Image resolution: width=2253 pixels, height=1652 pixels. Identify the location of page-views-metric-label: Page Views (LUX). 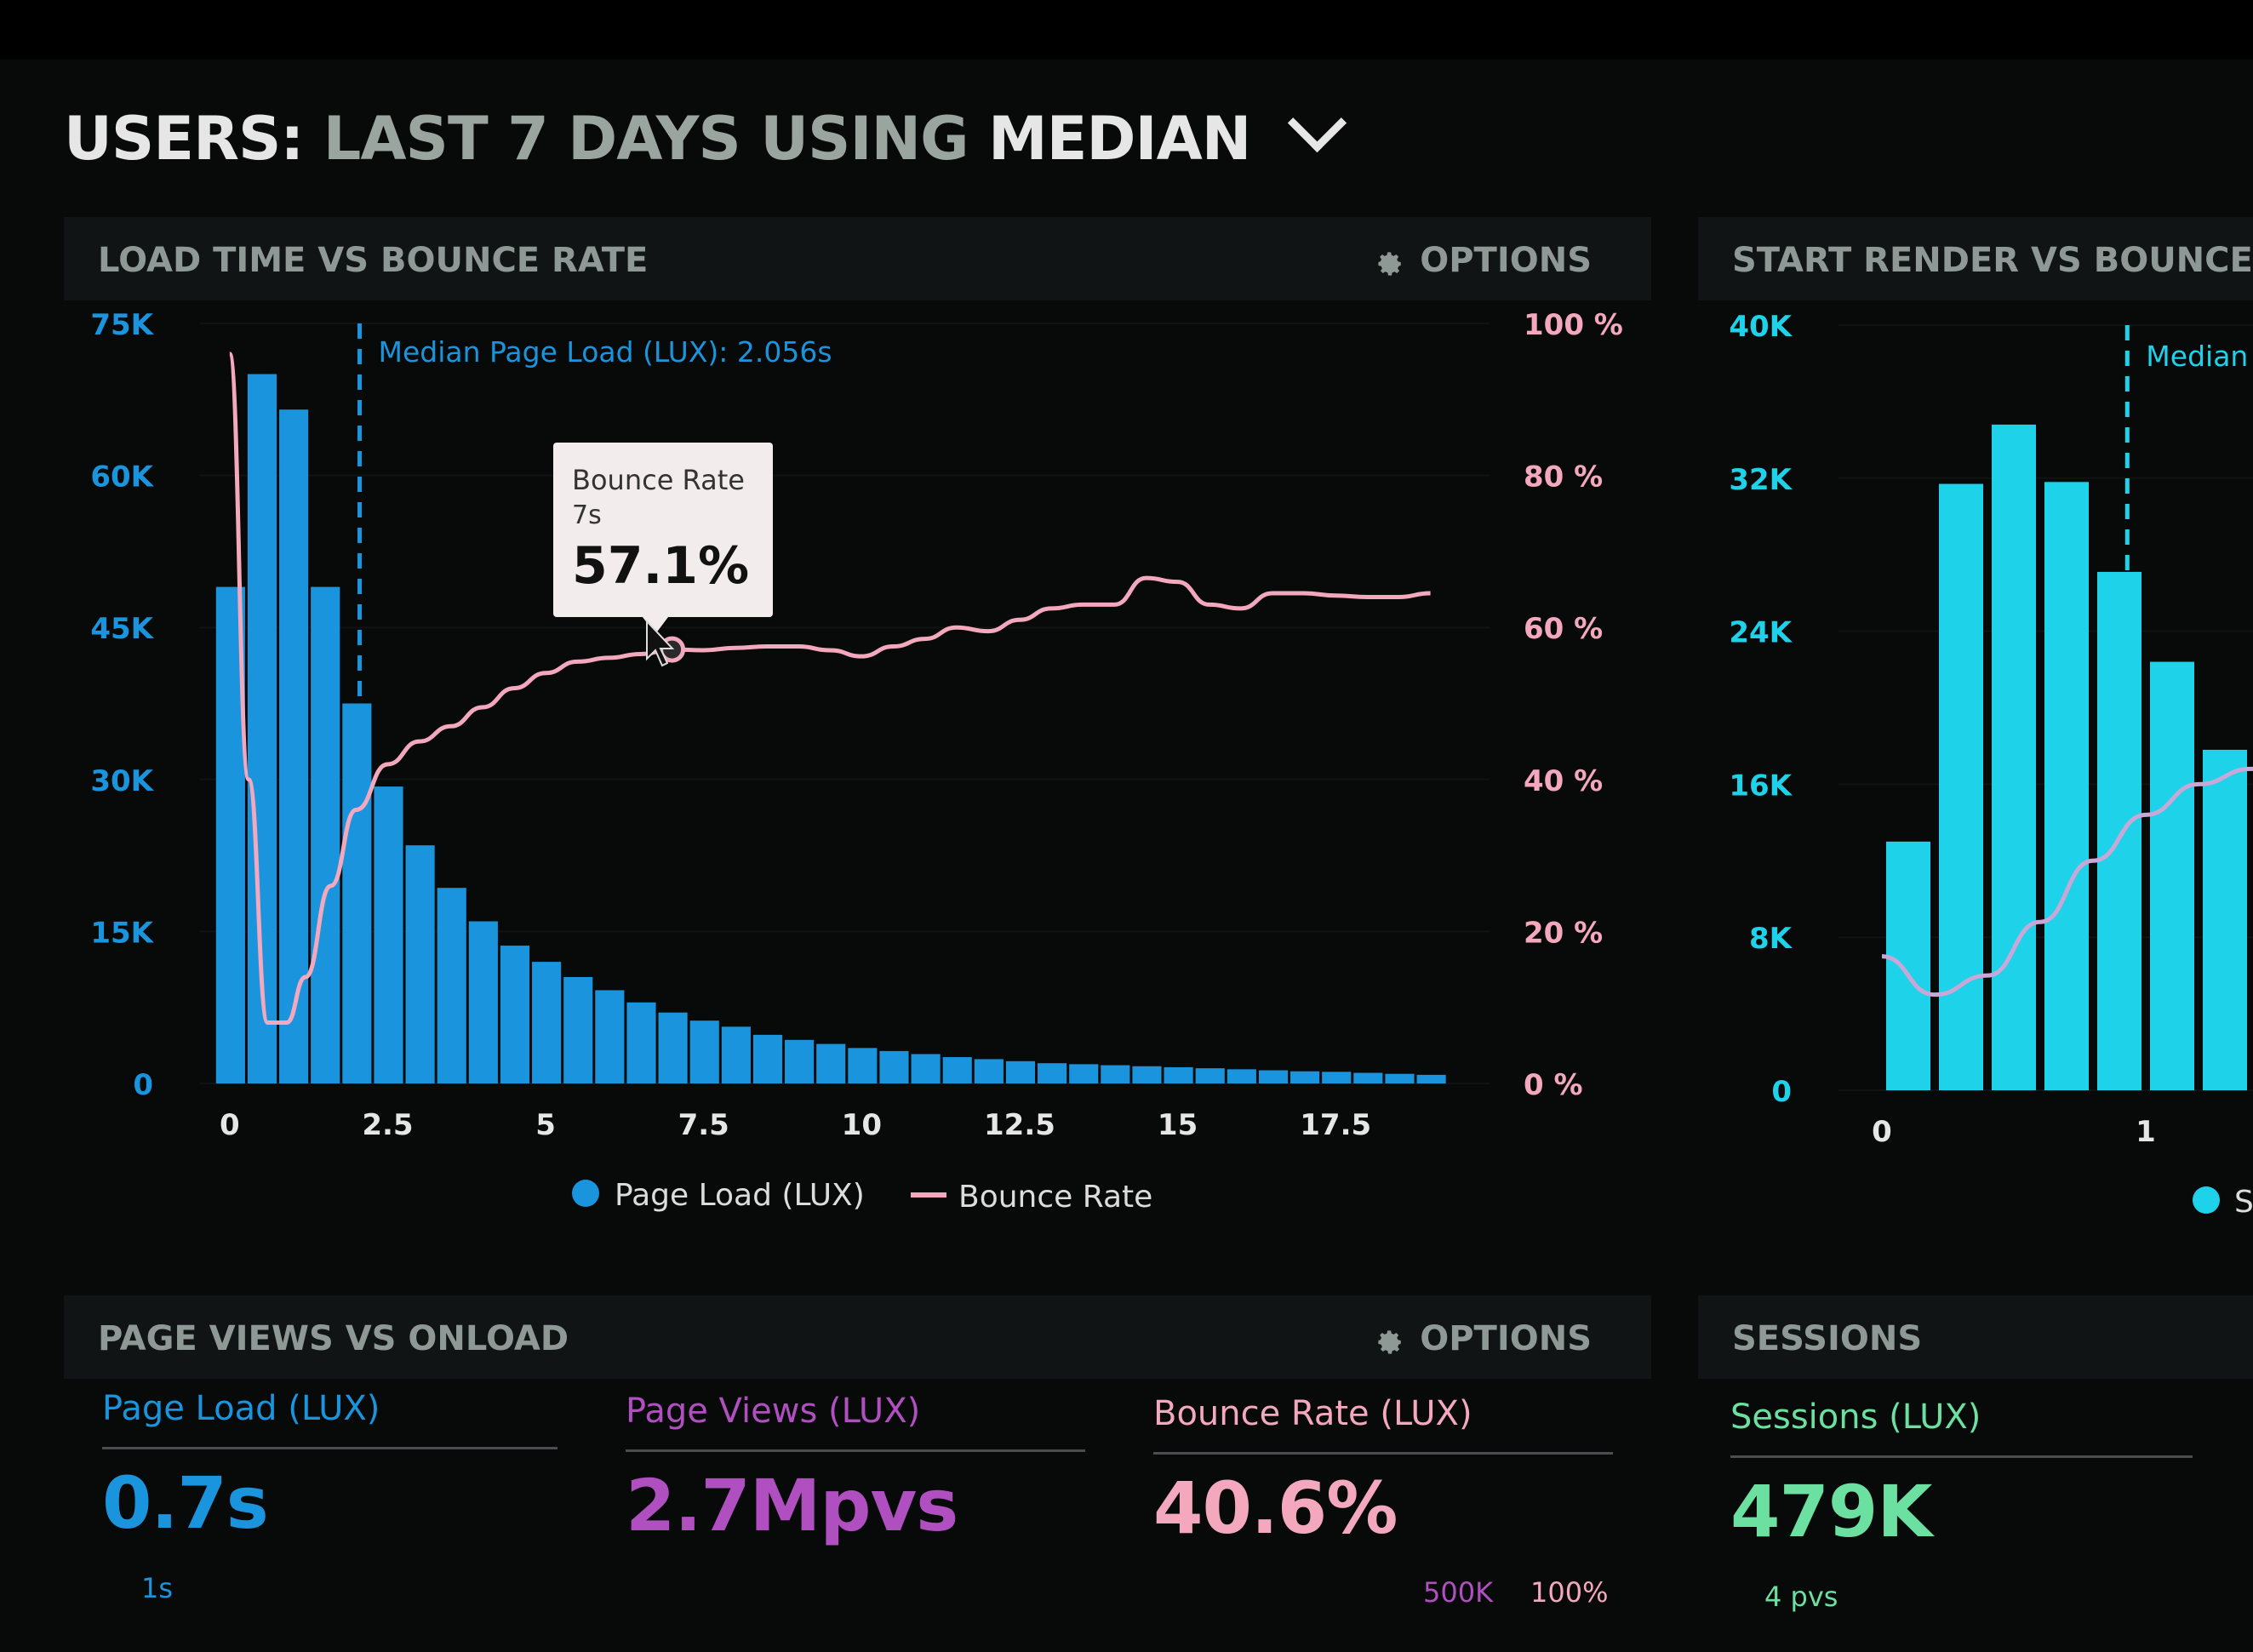
(773, 1412).